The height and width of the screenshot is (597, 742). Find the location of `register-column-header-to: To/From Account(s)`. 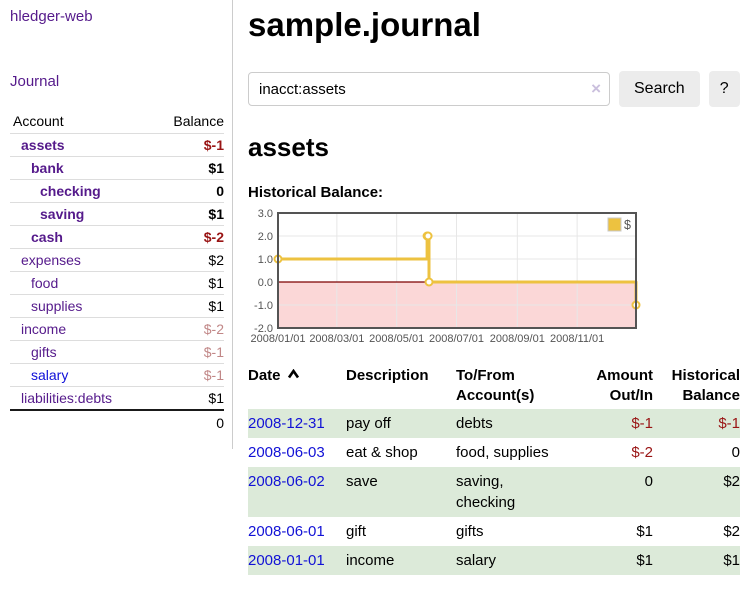

register-column-header-to: To/From Account(s) is located at coordinates (506, 386).